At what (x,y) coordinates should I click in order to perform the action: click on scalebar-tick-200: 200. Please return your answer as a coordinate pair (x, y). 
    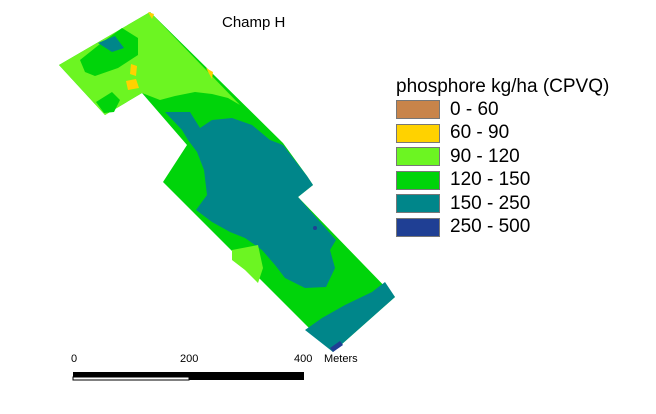
    Looking at the image, I should click on (189, 359).